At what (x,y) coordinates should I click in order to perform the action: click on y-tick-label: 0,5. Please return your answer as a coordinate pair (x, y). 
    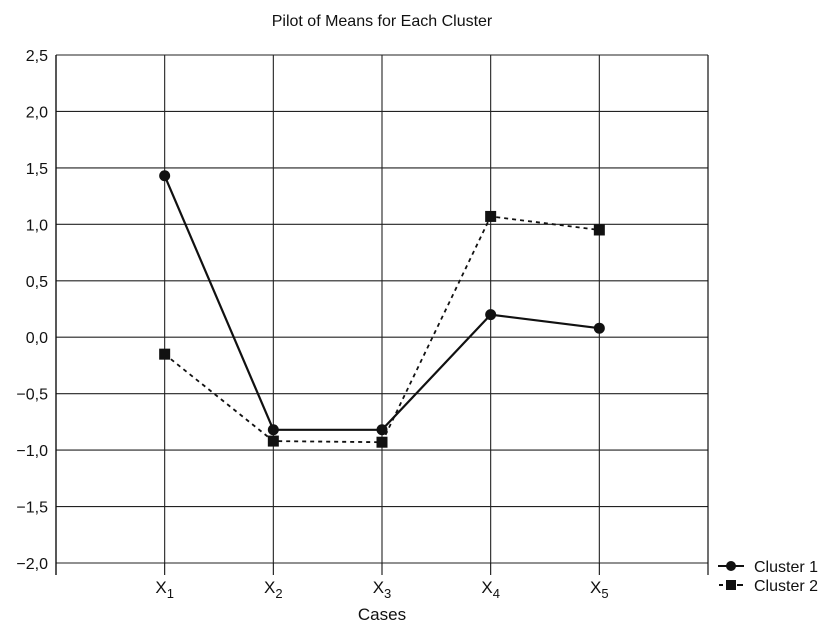
    Looking at the image, I should click on (37, 282).